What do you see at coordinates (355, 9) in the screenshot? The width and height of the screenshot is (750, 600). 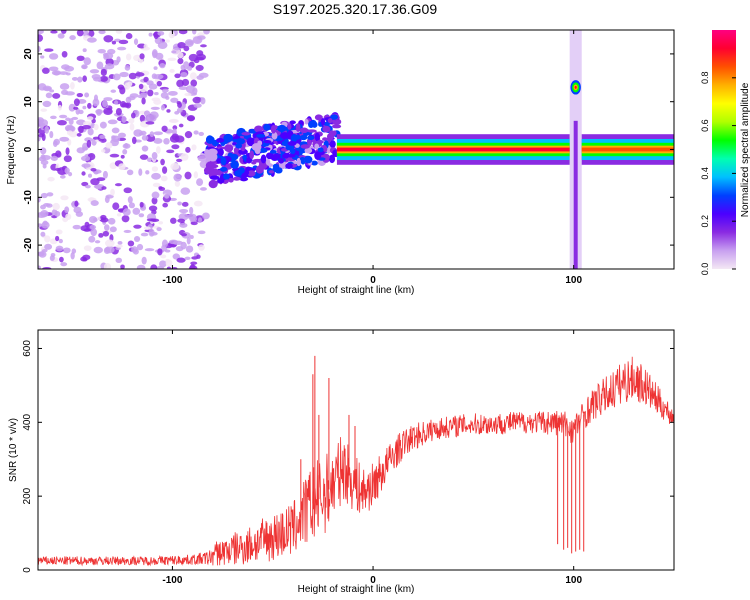 I see `figure-title: S197.2025.320.17.36.G09` at bounding box center [355, 9].